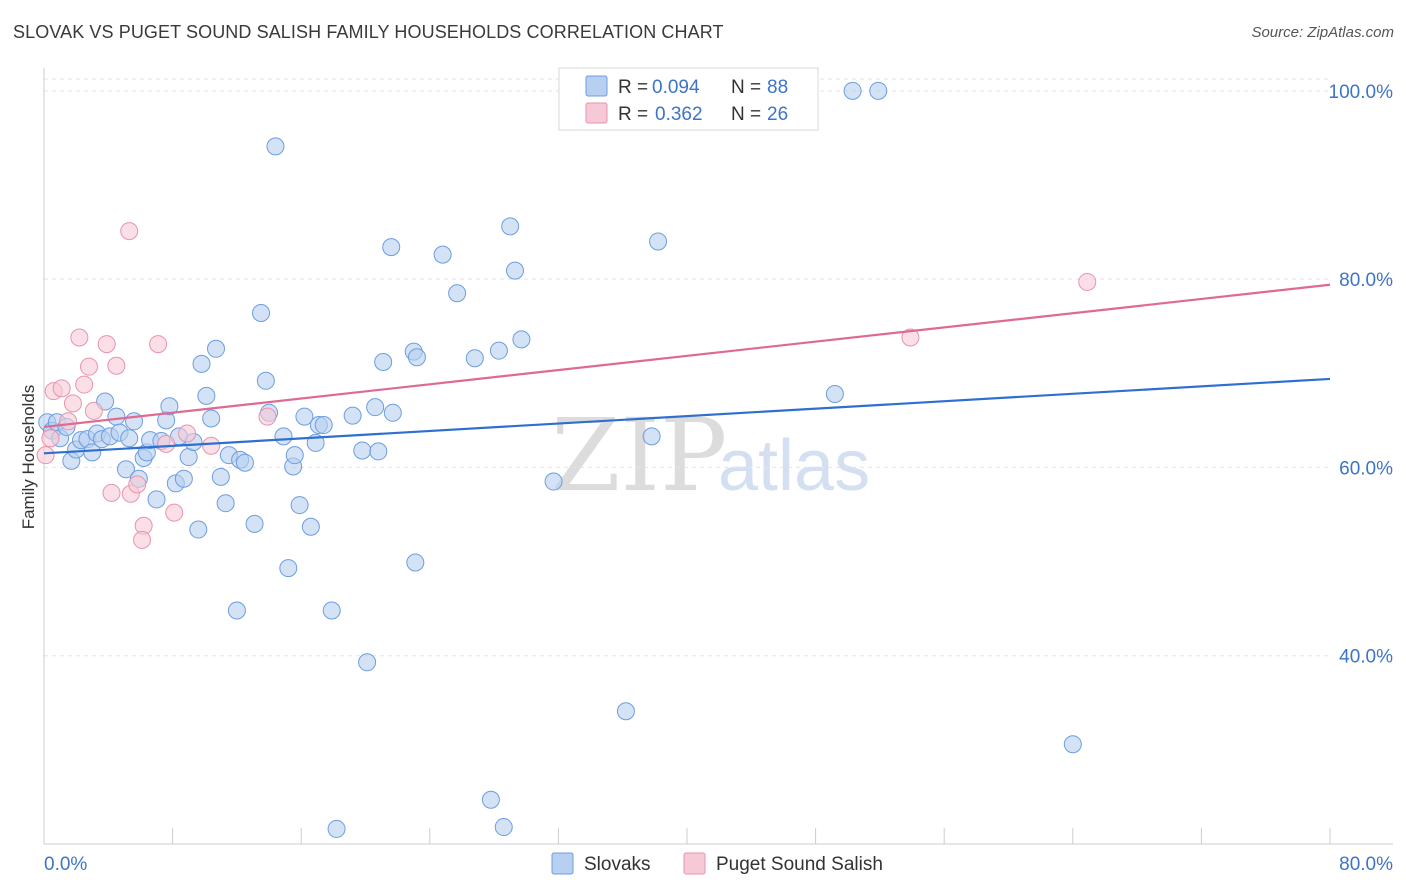 The width and height of the screenshot is (1406, 892). Describe the element at coordinates (633, 87) in the screenshot. I see `legend-r-label-slovaks: R =` at that location.